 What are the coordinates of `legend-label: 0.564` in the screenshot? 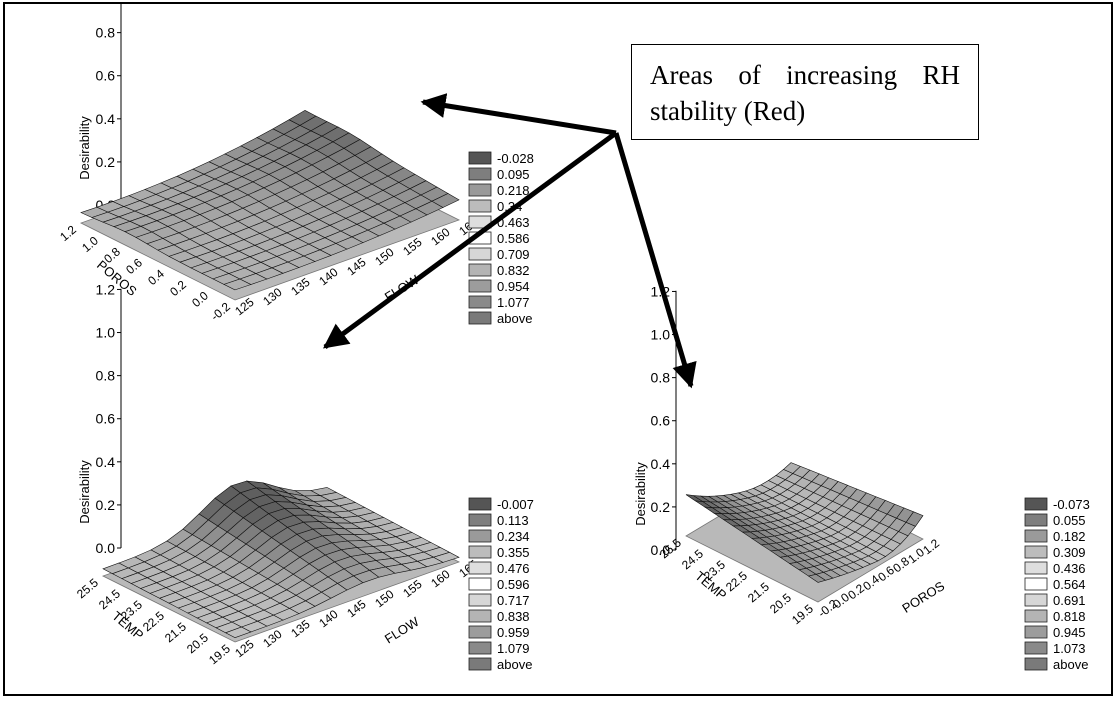 It's located at (1069, 584).